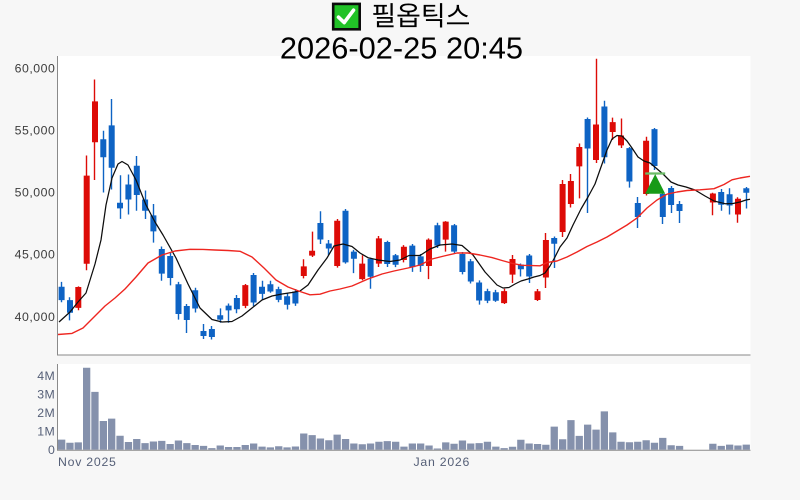  What do you see at coordinates (35, 193) in the screenshot?
I see `svg-text: 50,000` at bounding box center [35, 193].